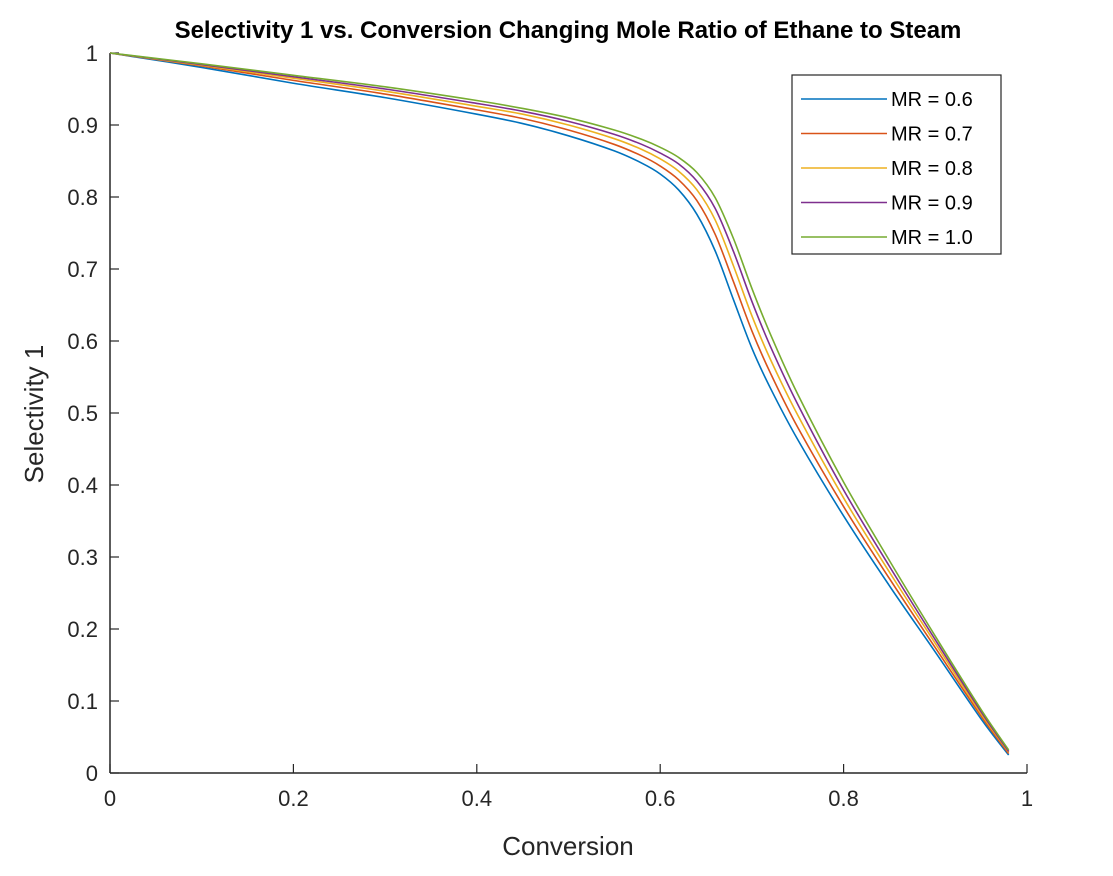 This screenshot has height=876, width=1113. I want to click on x-tick-label: 0.4, so click(477, 798).